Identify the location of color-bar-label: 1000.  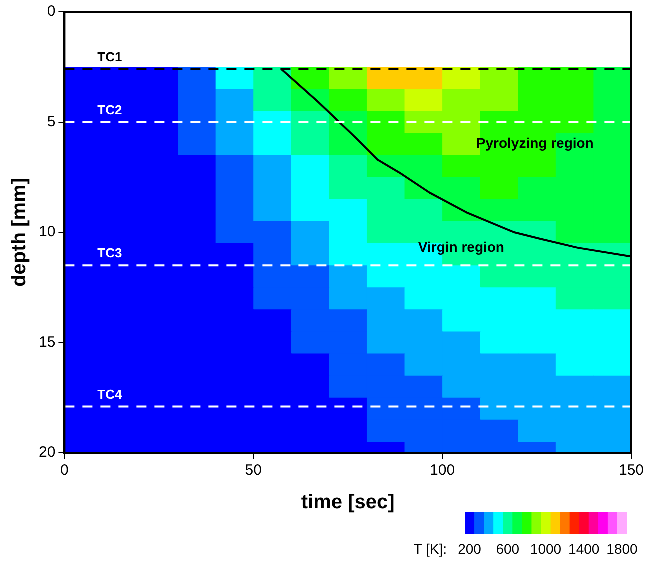
(546, 548).